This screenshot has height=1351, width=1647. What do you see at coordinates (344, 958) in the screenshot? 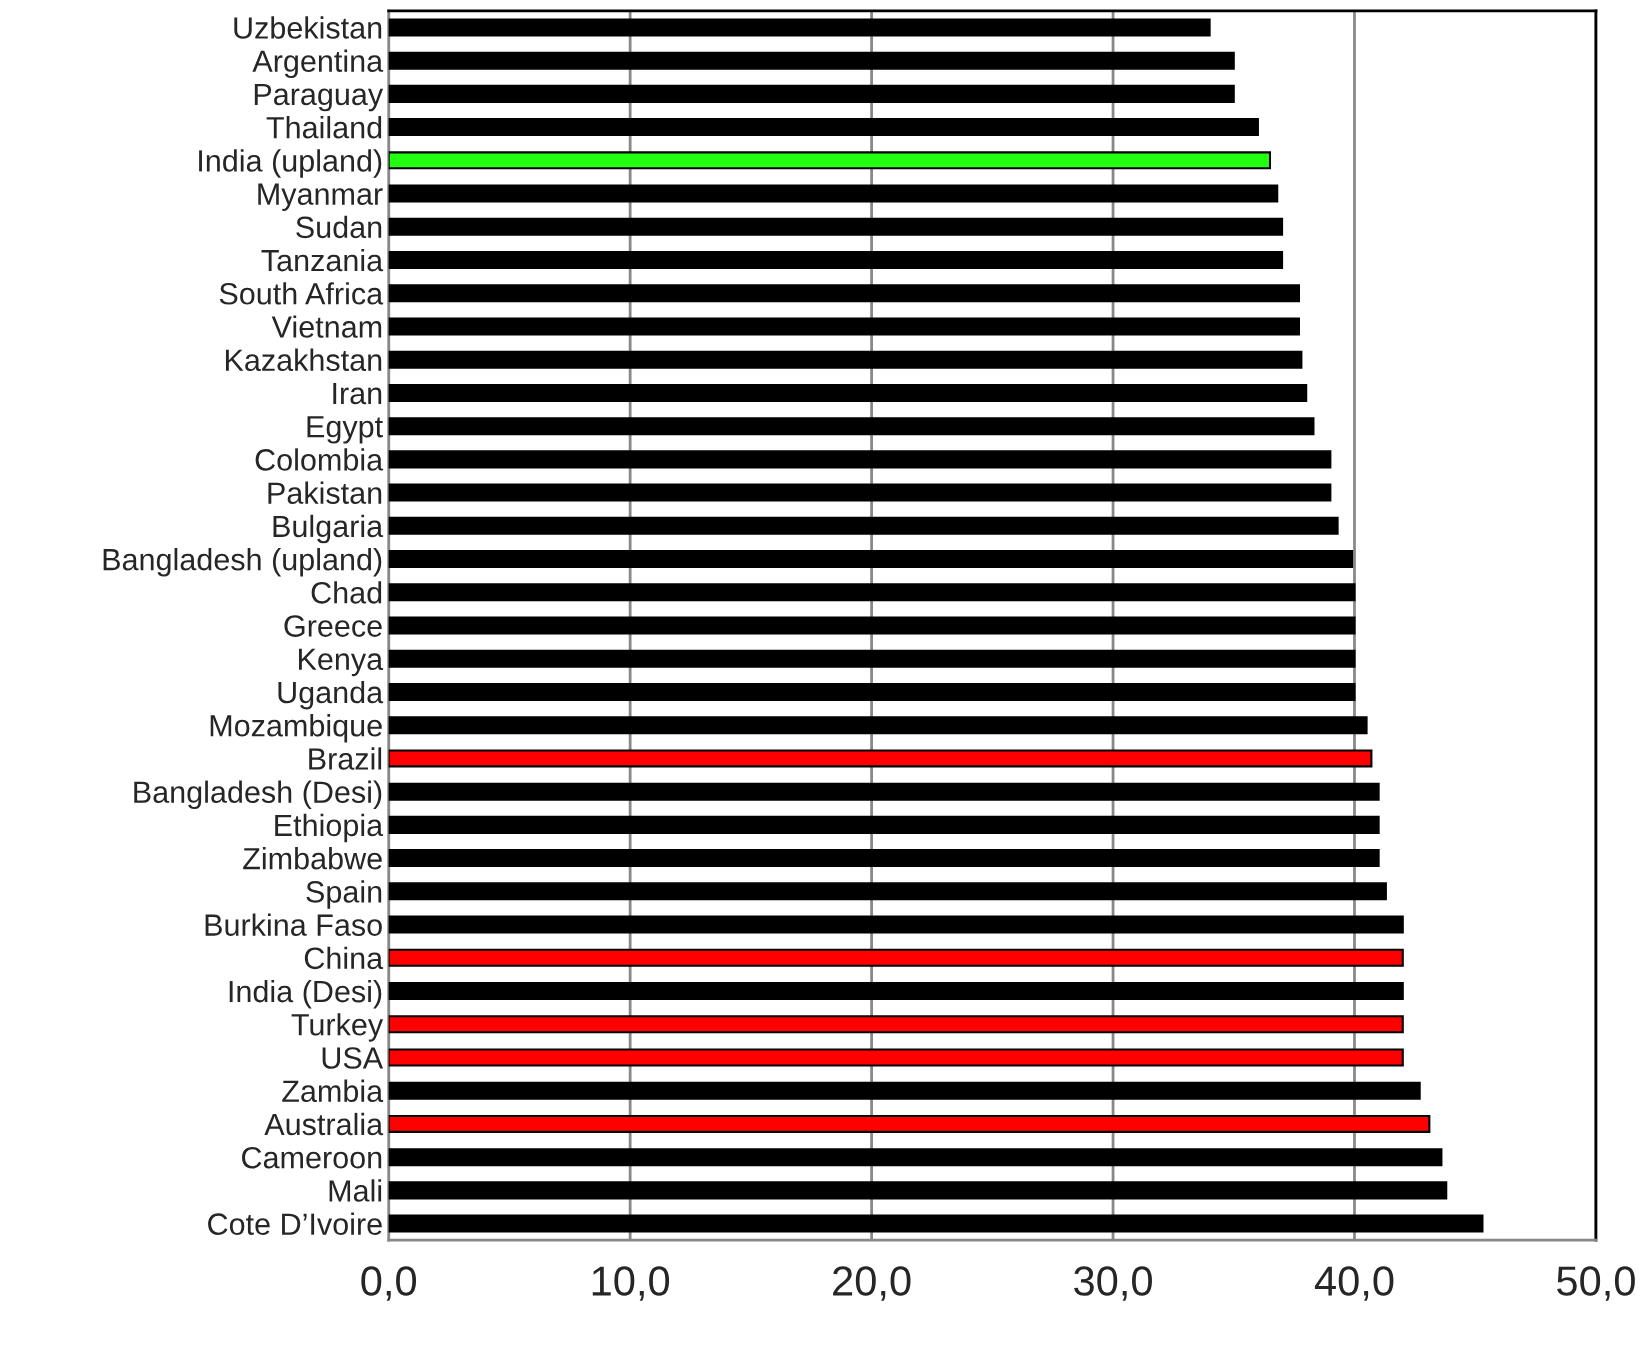
I see `y-tick-label: China` at bounding box center [344, 958].